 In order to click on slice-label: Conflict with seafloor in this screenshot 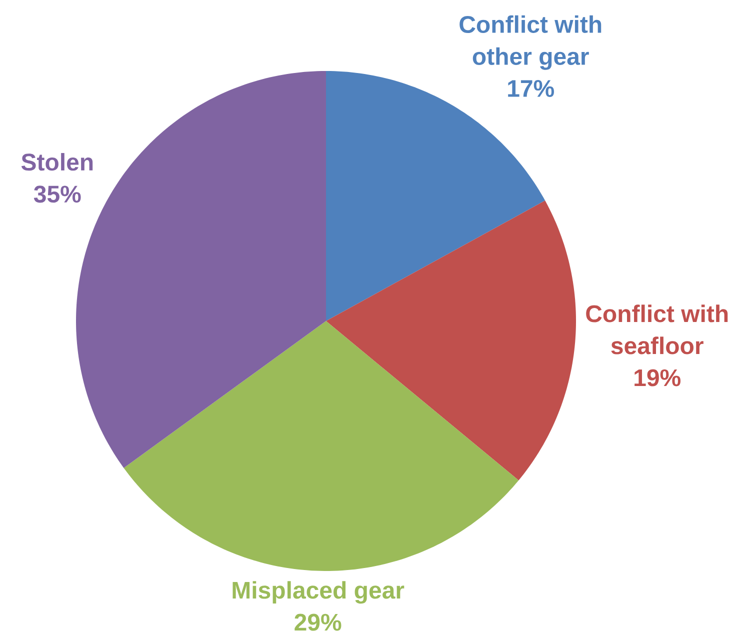, I will do `click(657, 329)`.